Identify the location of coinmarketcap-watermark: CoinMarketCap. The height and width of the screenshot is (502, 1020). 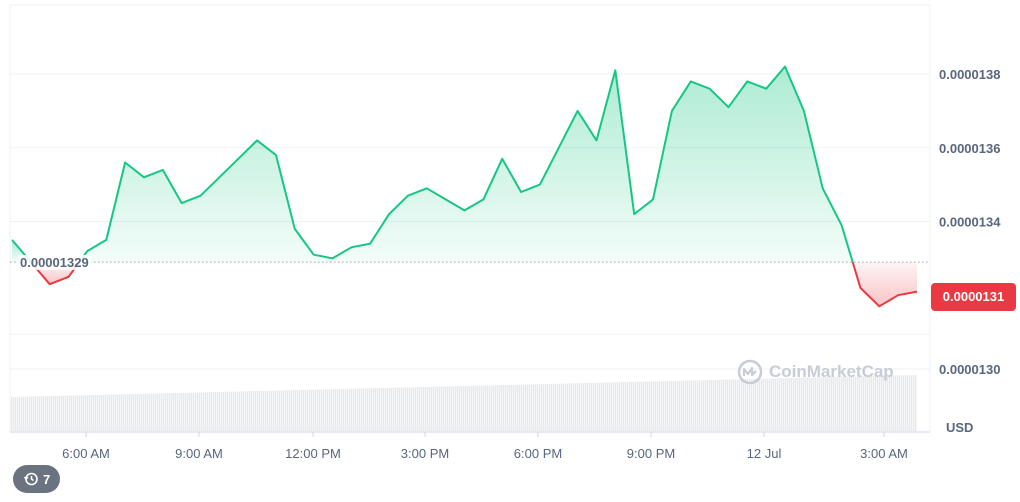
(815, 372).